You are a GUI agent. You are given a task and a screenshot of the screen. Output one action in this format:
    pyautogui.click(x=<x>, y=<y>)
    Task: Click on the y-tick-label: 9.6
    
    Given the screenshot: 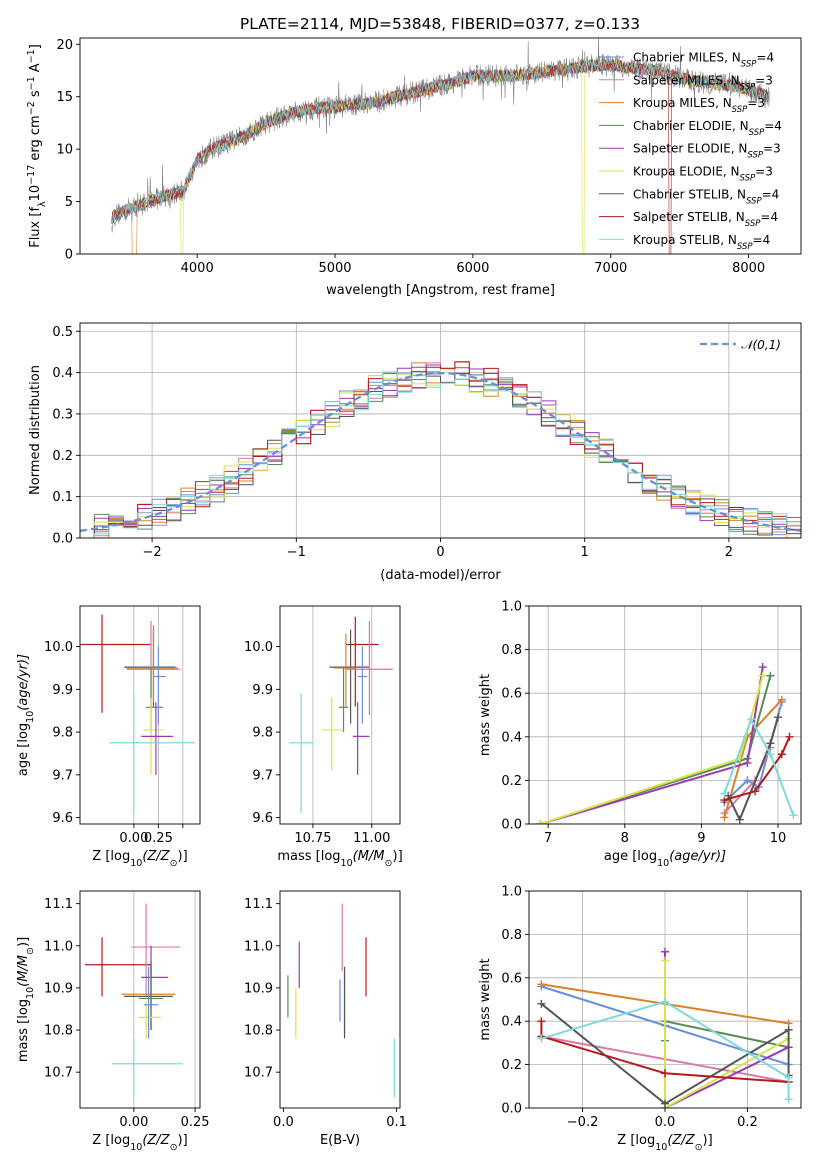 What is the action you would take?
    pyautogui.click(x=62, y=818)
    